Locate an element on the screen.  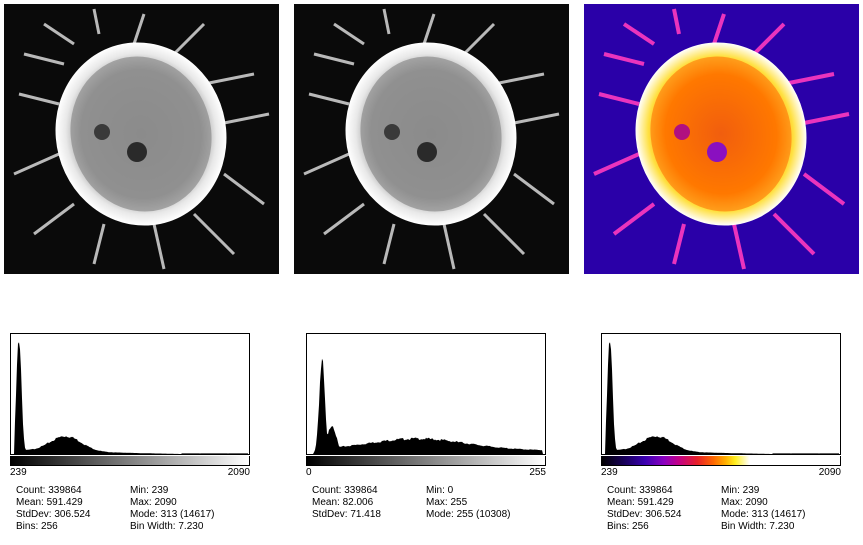
stat-max: Max: 255 is located at coordinates (447, 502).